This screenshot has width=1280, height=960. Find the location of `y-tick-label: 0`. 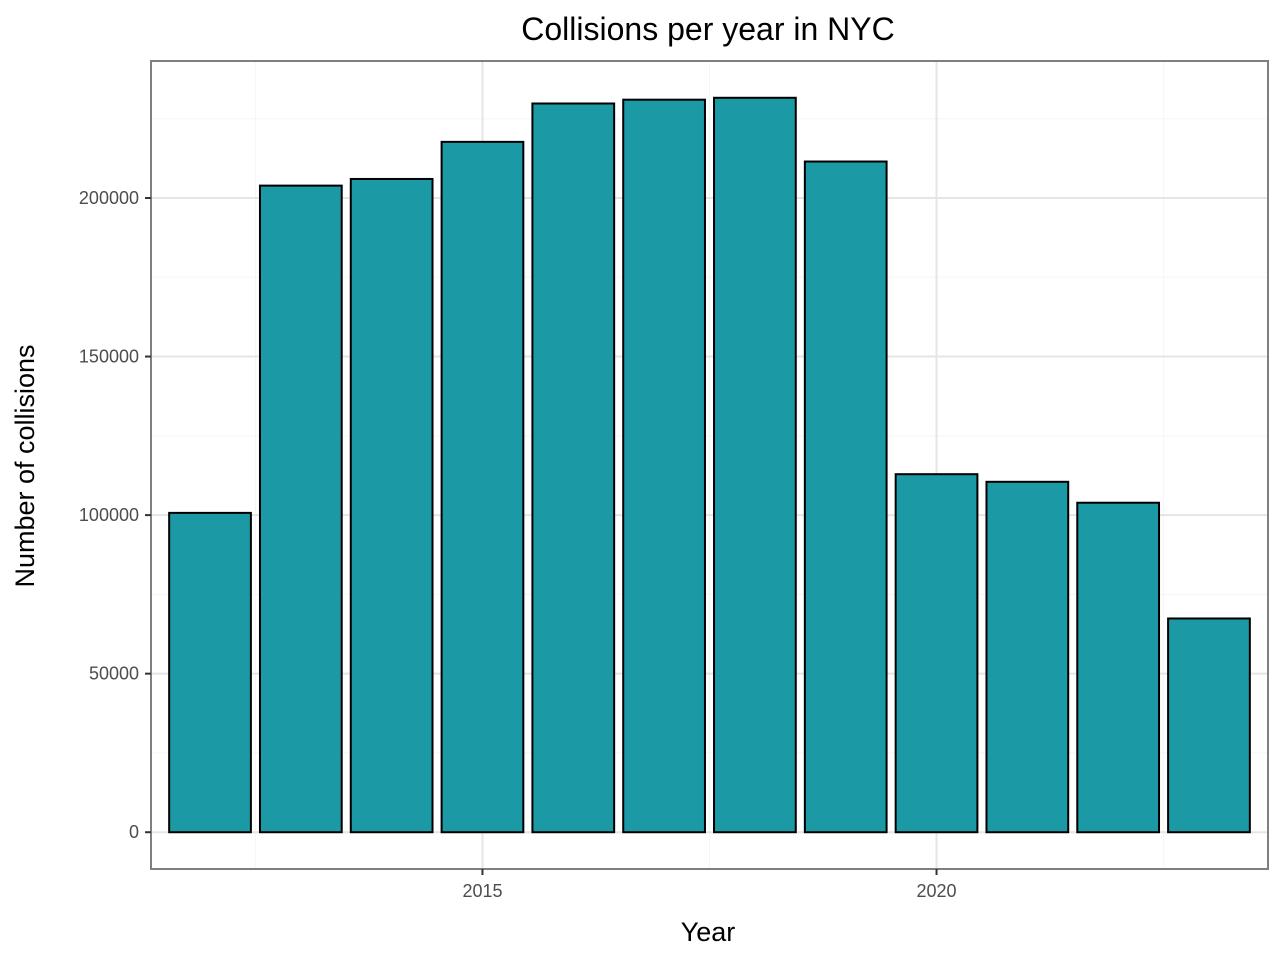

y-tick-label: 0 is located at coordinates (134, 832).